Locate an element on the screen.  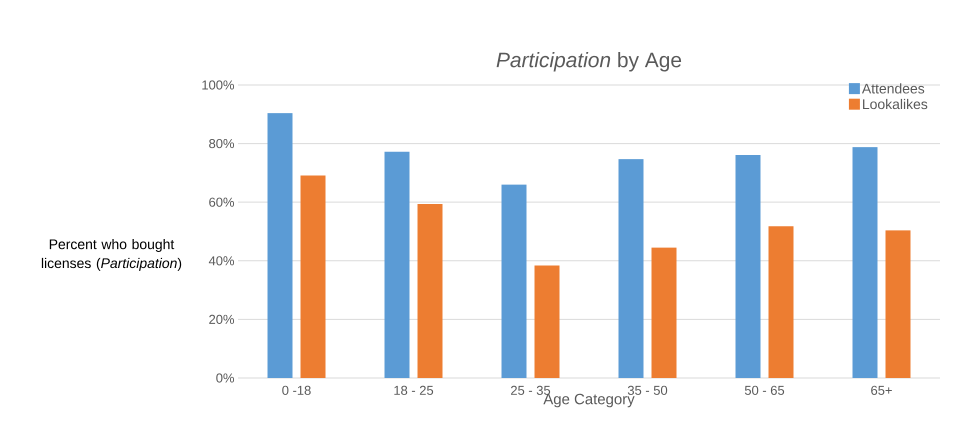
x-tick-label: 35 - 50 is located at coordinates (648, 390).